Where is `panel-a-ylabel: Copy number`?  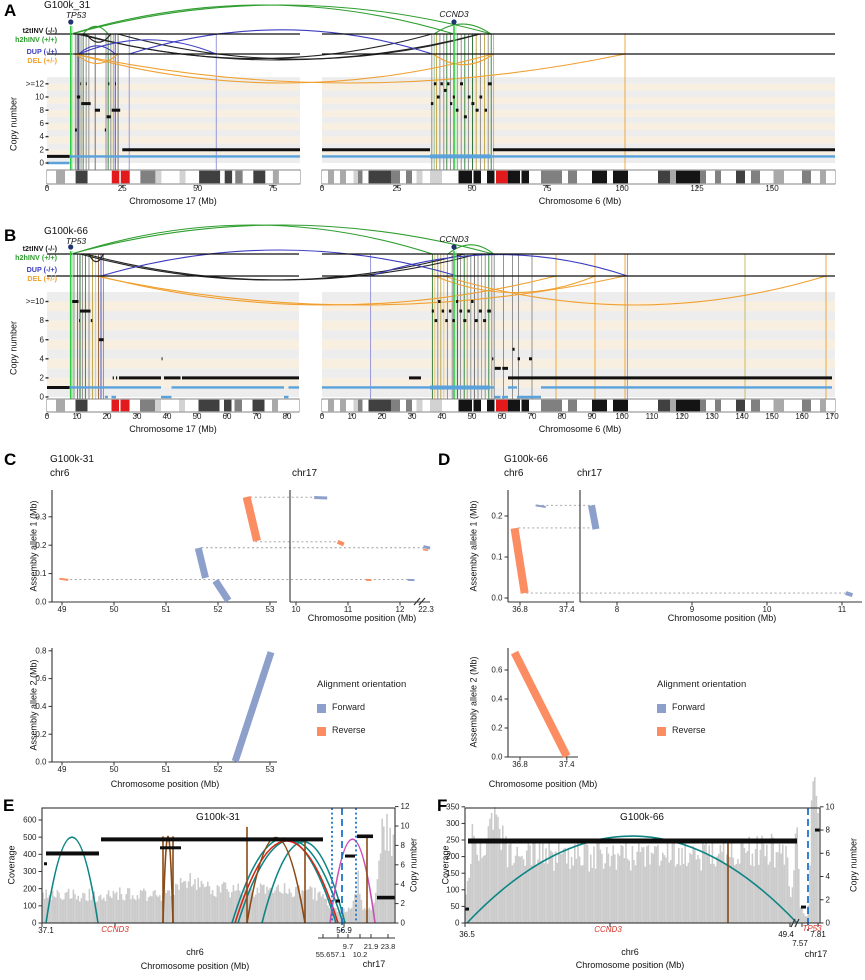 panel-a-ylabel: Copy number is located at coordinates (13, 124).